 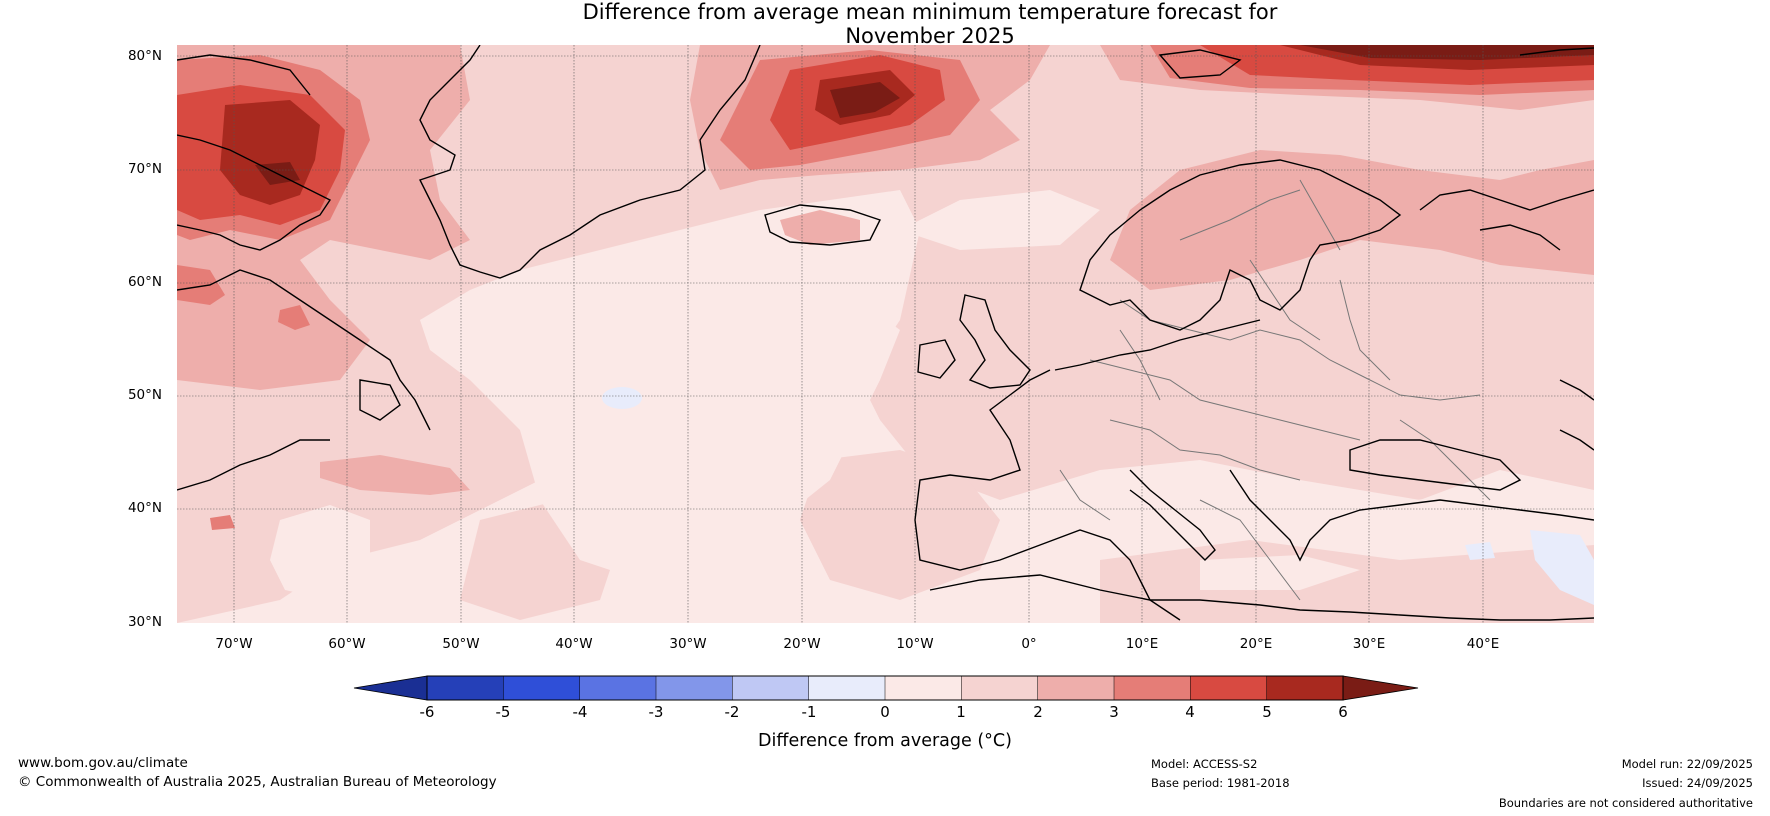 What do you see at coordinates (234, 644) in the screenshot?
I see `lon-label-70W: 70°W` at bounding box center [234, 644].